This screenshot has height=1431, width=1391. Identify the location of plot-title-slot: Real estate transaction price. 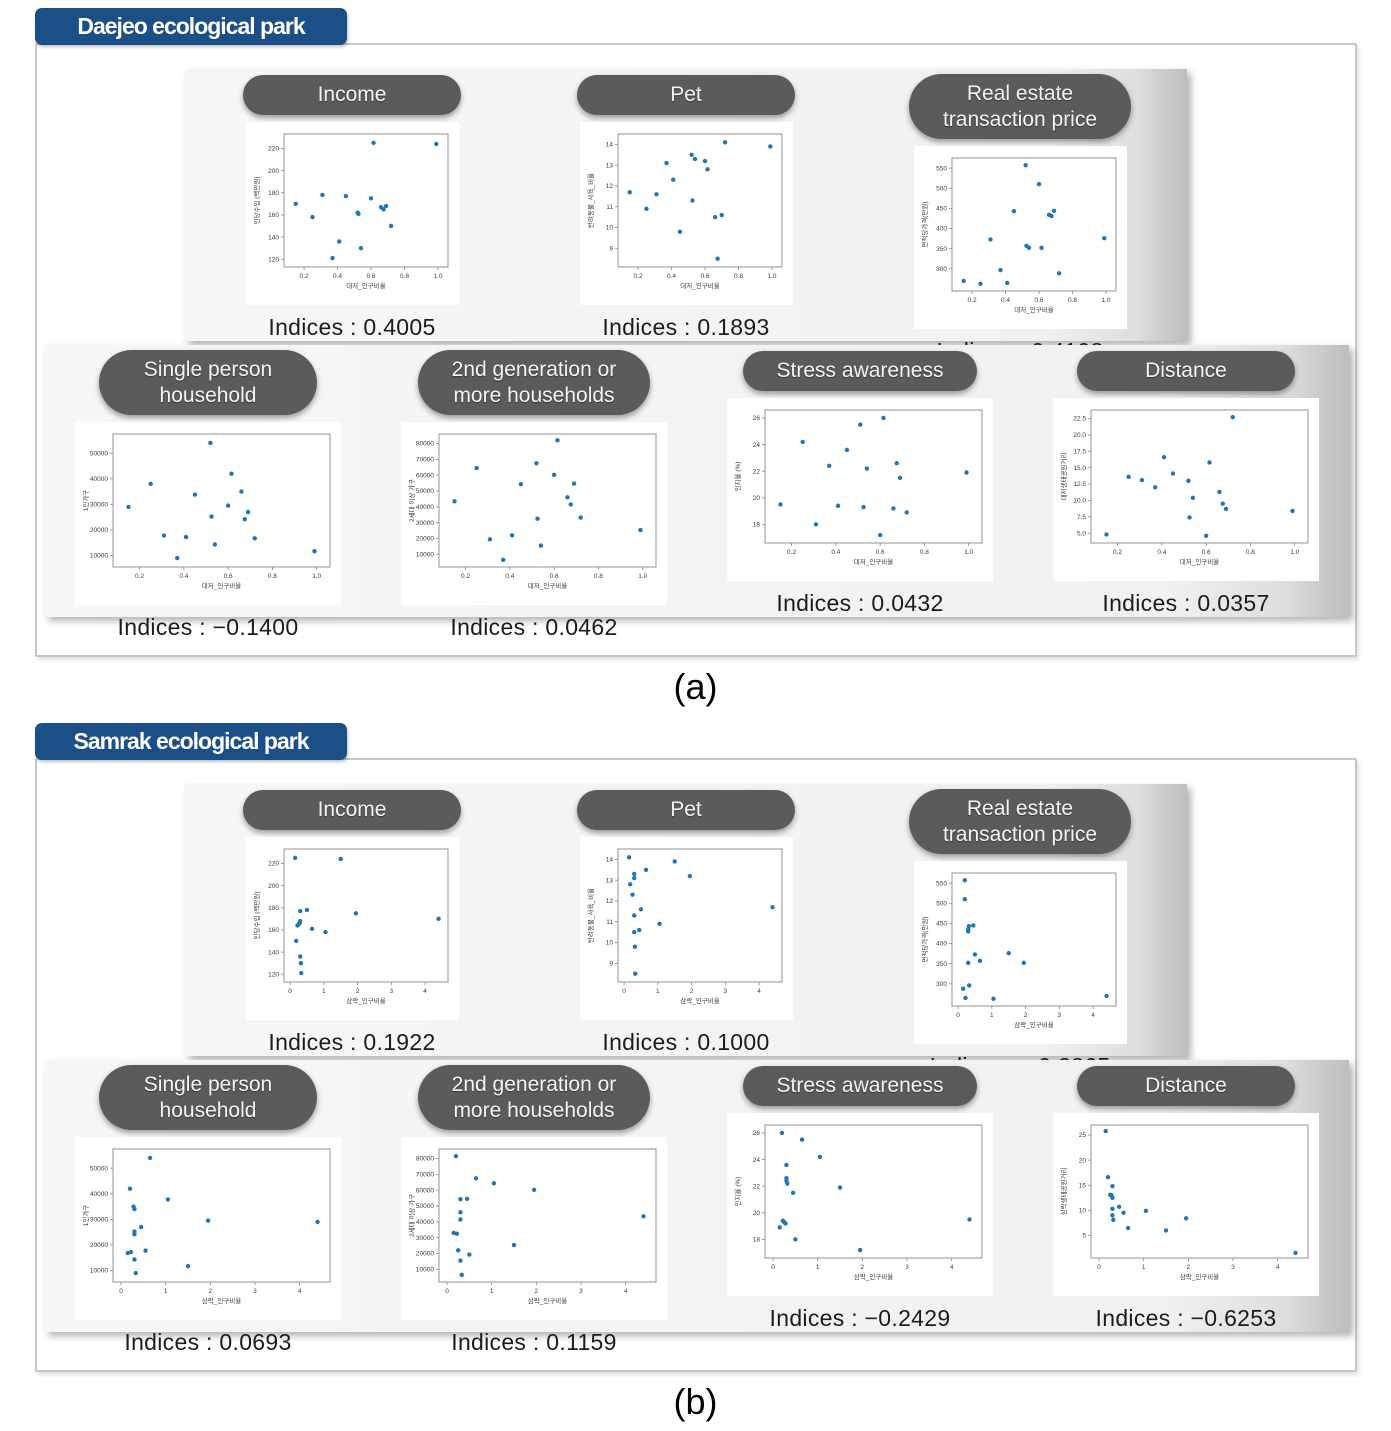
(1020, 107).